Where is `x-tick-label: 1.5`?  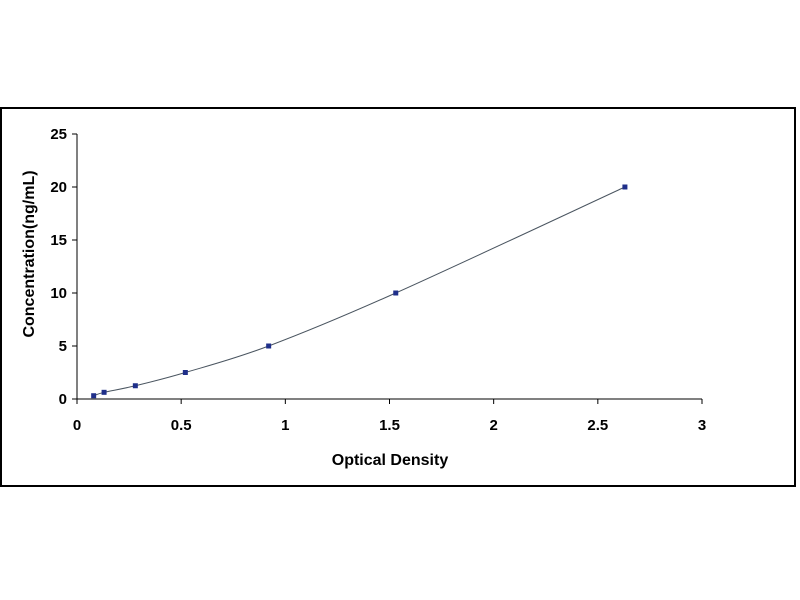
x-tick-label: 1.5 is located at coordinates (389, 425).